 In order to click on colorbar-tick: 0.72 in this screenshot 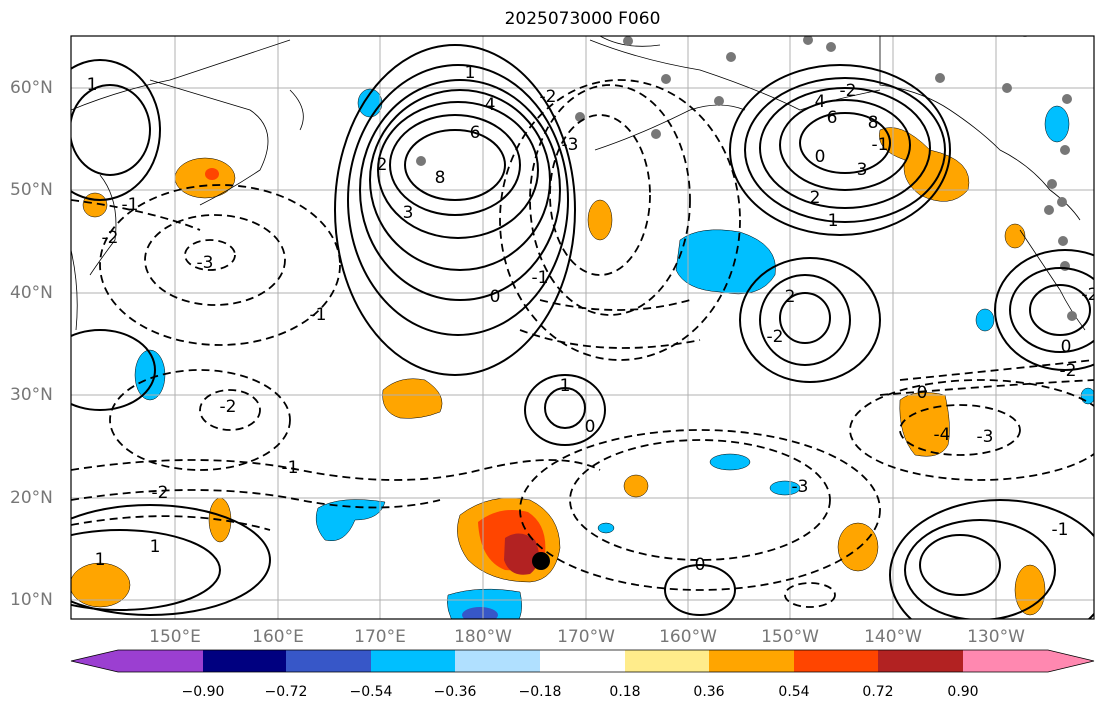, I will do `click(878, 692)`.